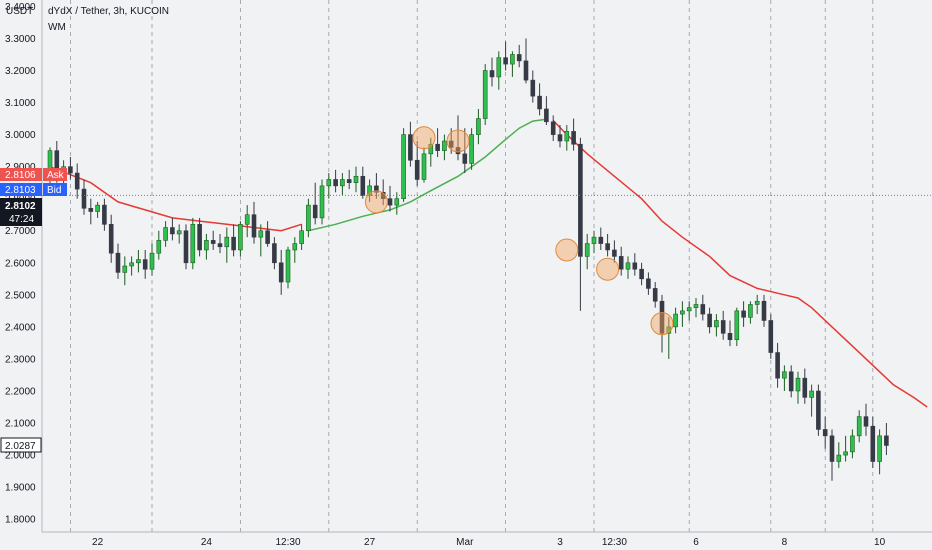 This screenshot has height=550, width=932. Describe the element at coordinates (98, 542) in the screenshot. I see `time-tick-label: 22` at that location.